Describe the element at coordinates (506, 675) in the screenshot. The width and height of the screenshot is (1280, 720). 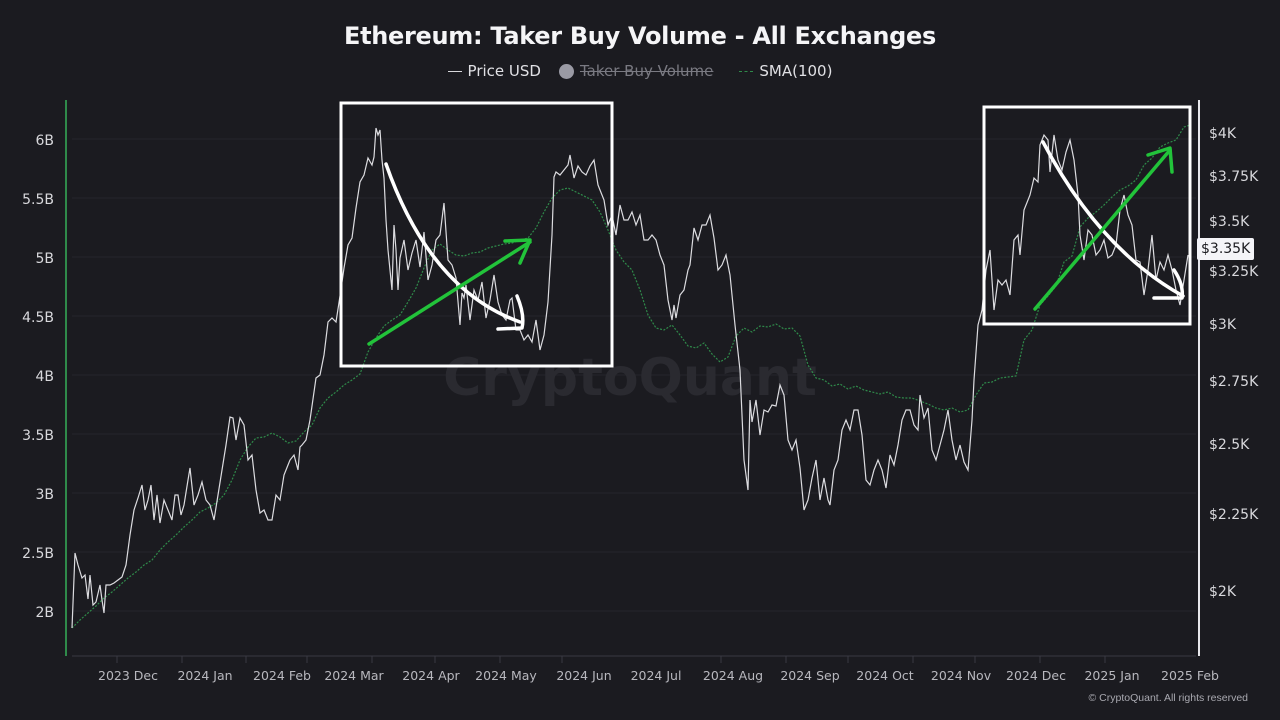
I see `svg-text: 2024 May` at that location.